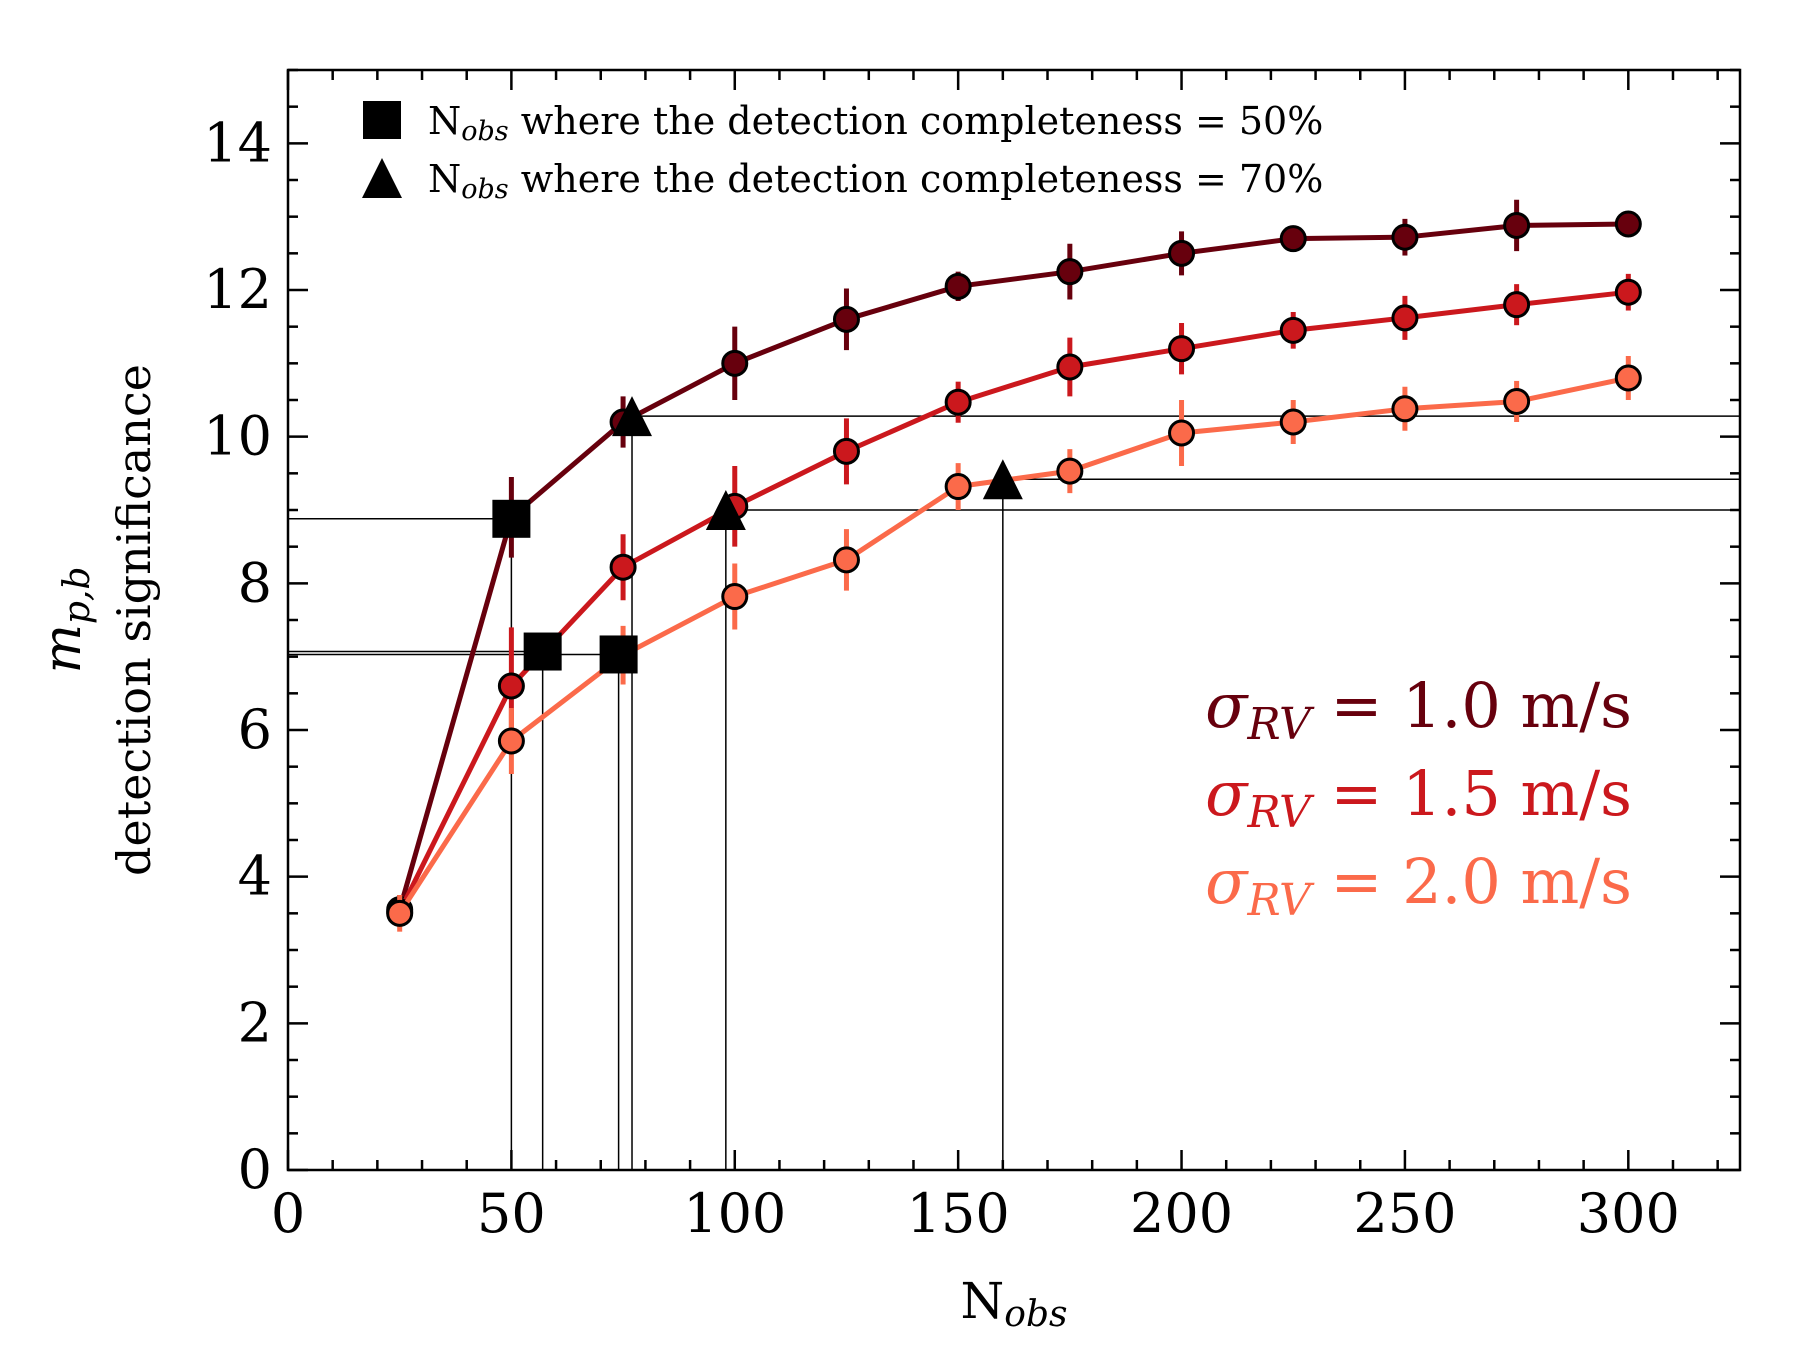 This screenshot has height=1350, width=1800. Describe the element at coordinates (255, 582) in the screenshot. I see `y-tick-label: 8` at that location.